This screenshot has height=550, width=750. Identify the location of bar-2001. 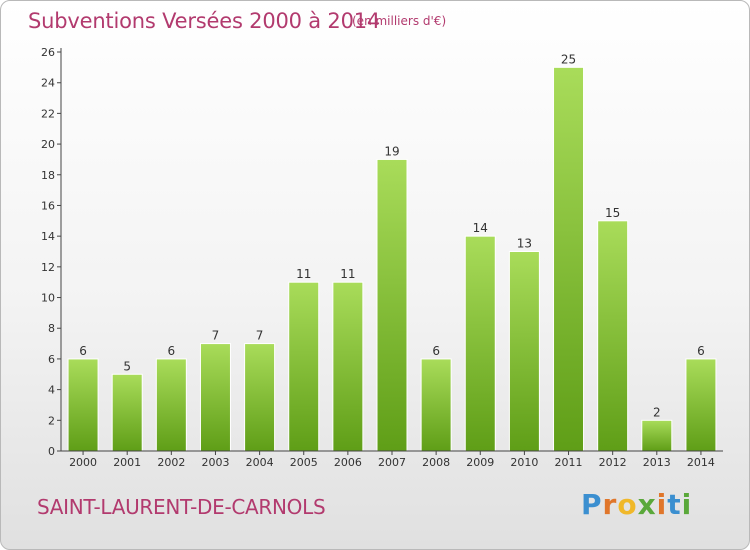
(127, 412).